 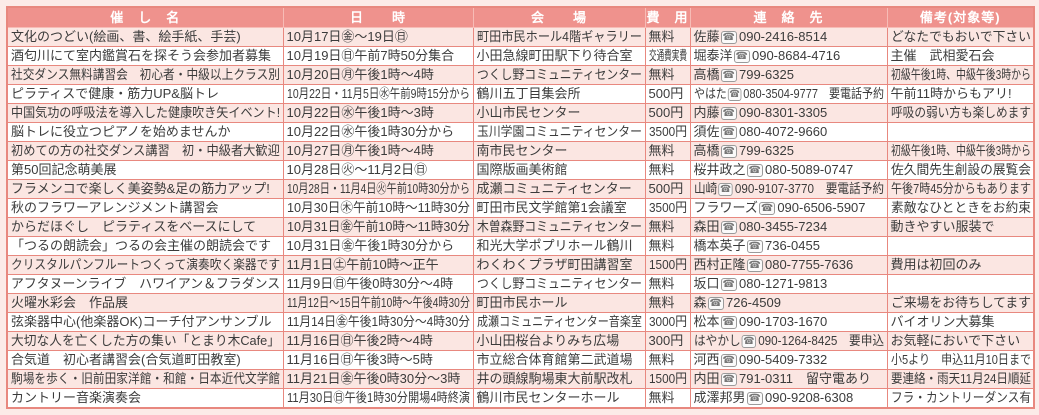 What do you see at coordinates (559, 113) in the screenshot?
I see `cell-venue: 小山市民センター` at bounding box center [559, 113].